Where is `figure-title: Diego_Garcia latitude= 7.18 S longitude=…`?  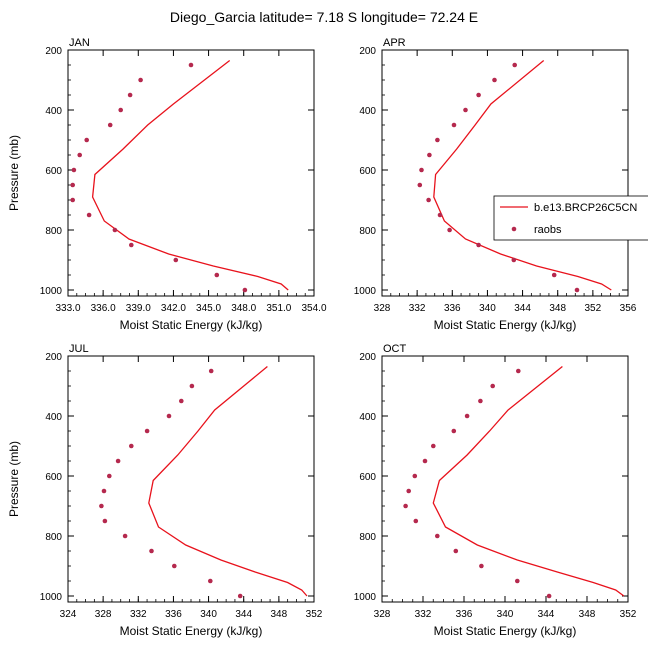
figure-title: Diego_Garcia latitude= 7.18 S longitude=… is located at coordinates (324, 17).